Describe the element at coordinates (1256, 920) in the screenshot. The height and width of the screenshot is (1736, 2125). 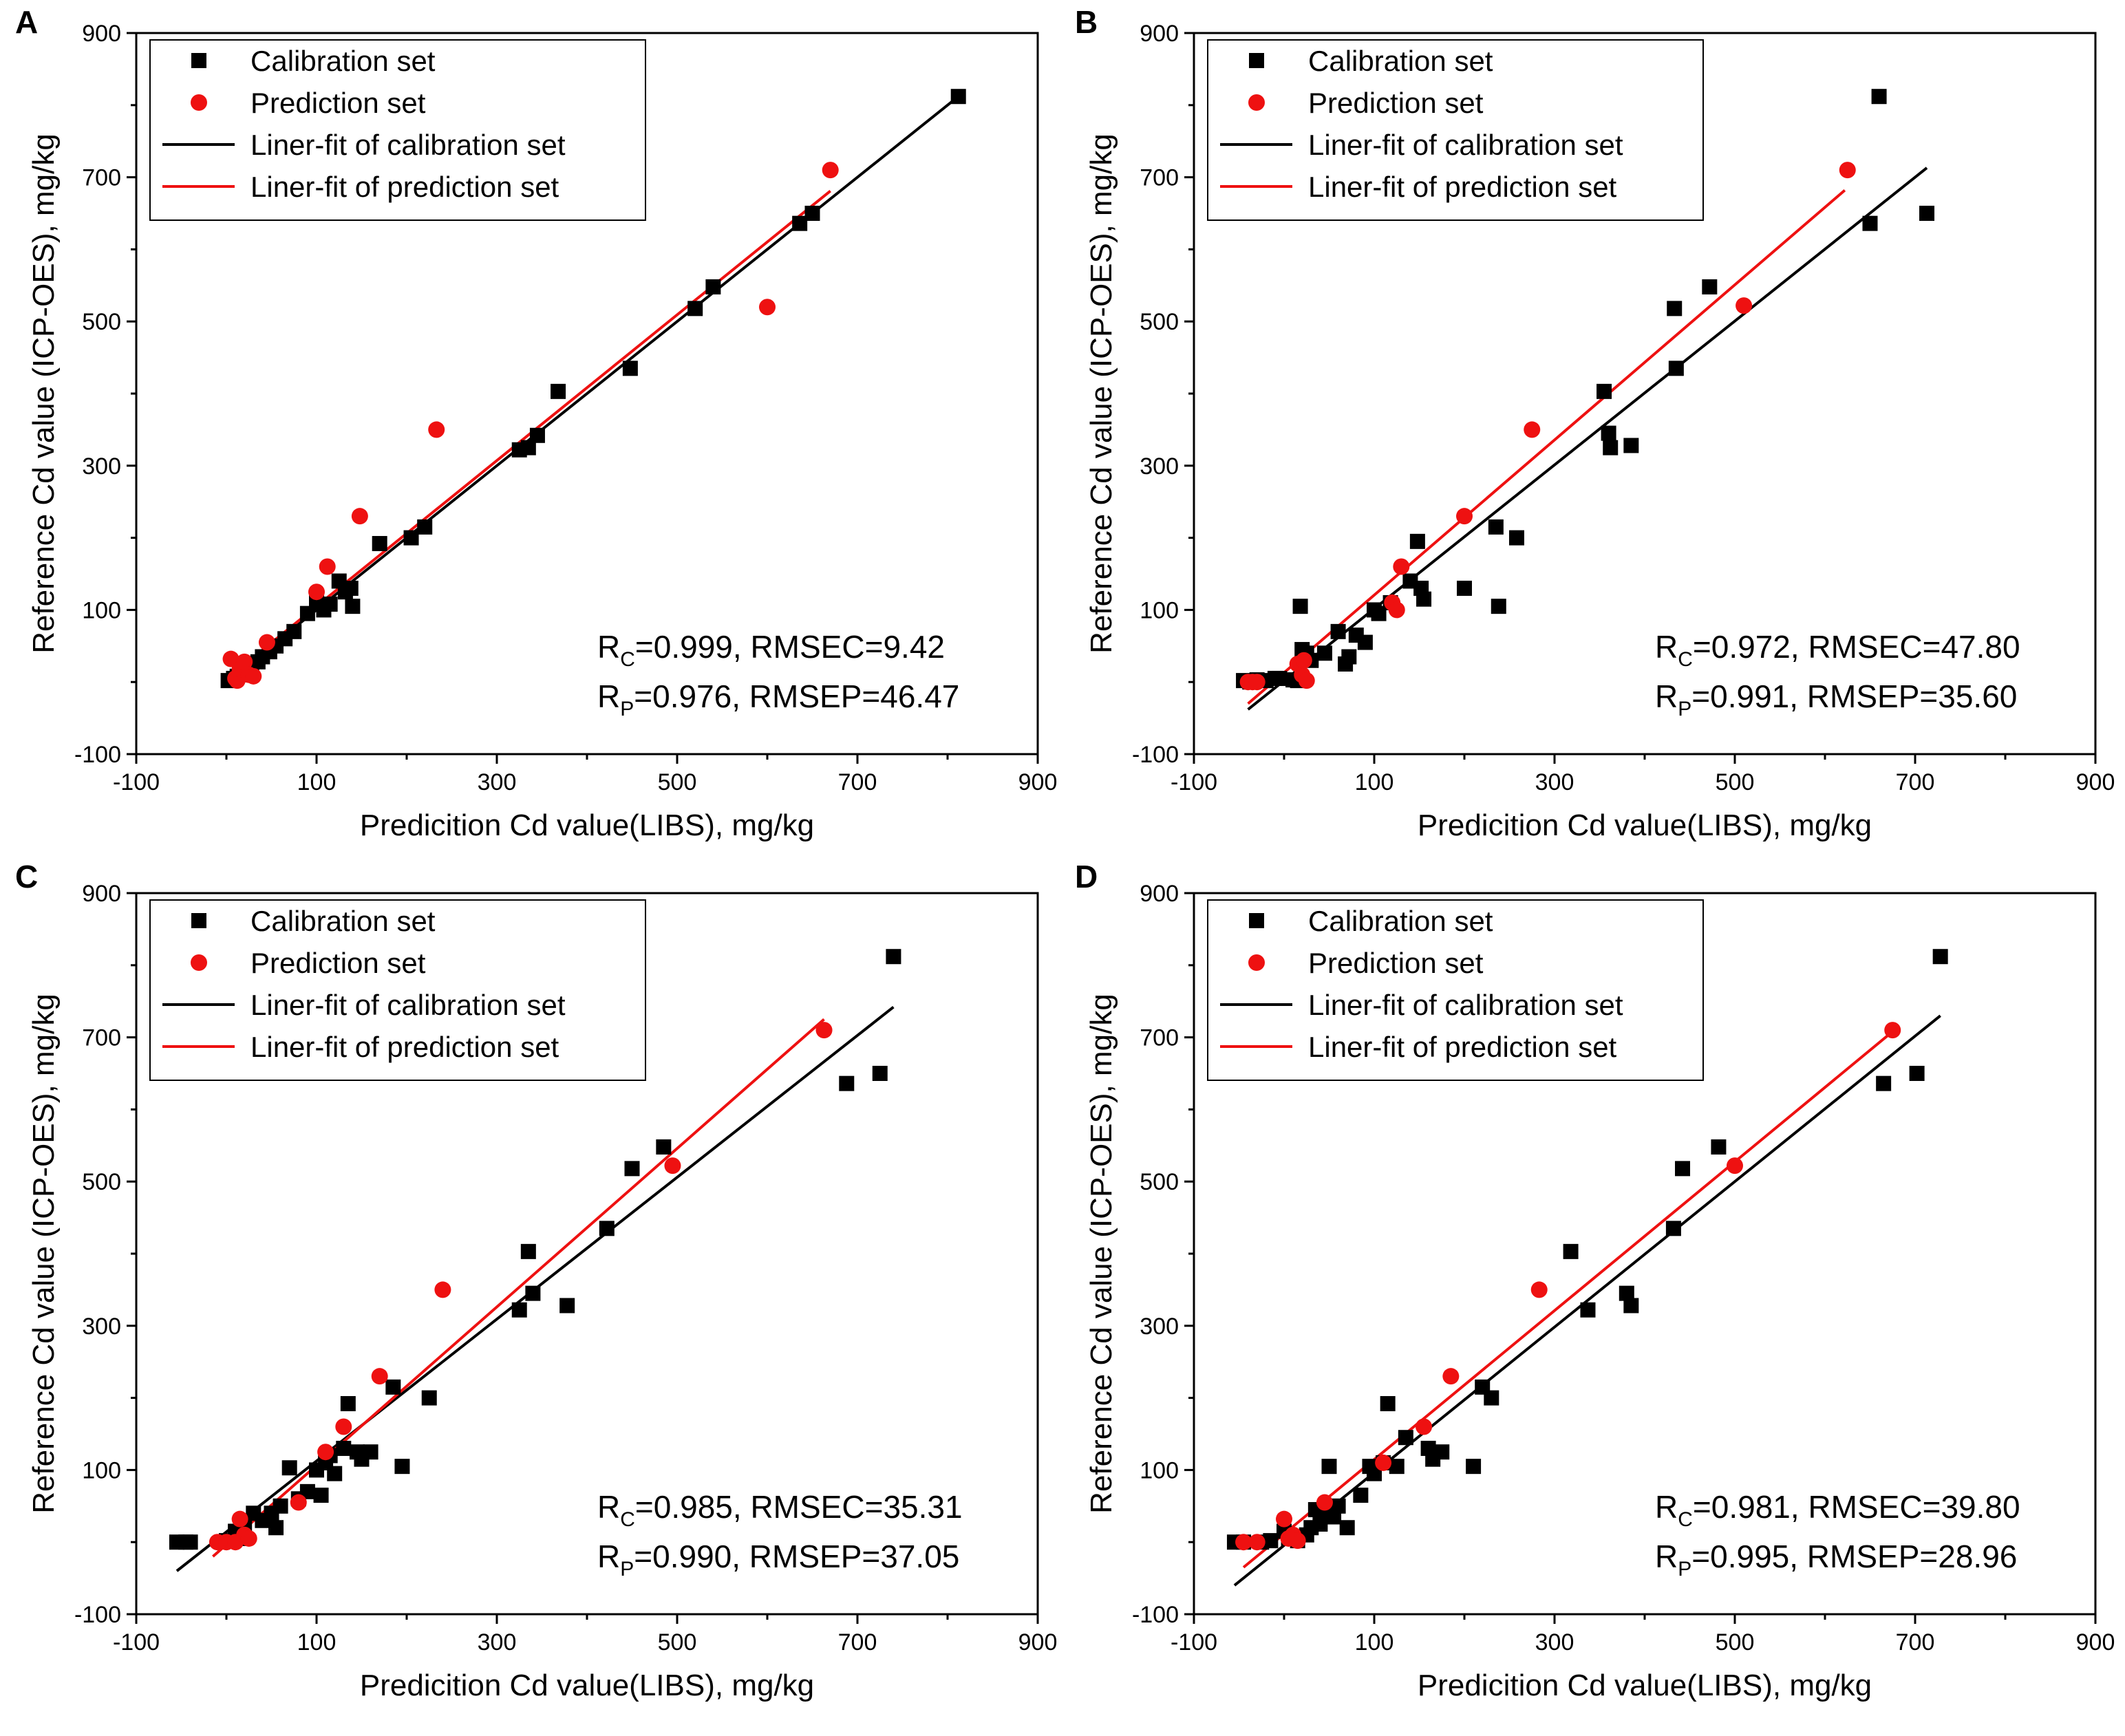
I see `legend-square-marker` at that location.